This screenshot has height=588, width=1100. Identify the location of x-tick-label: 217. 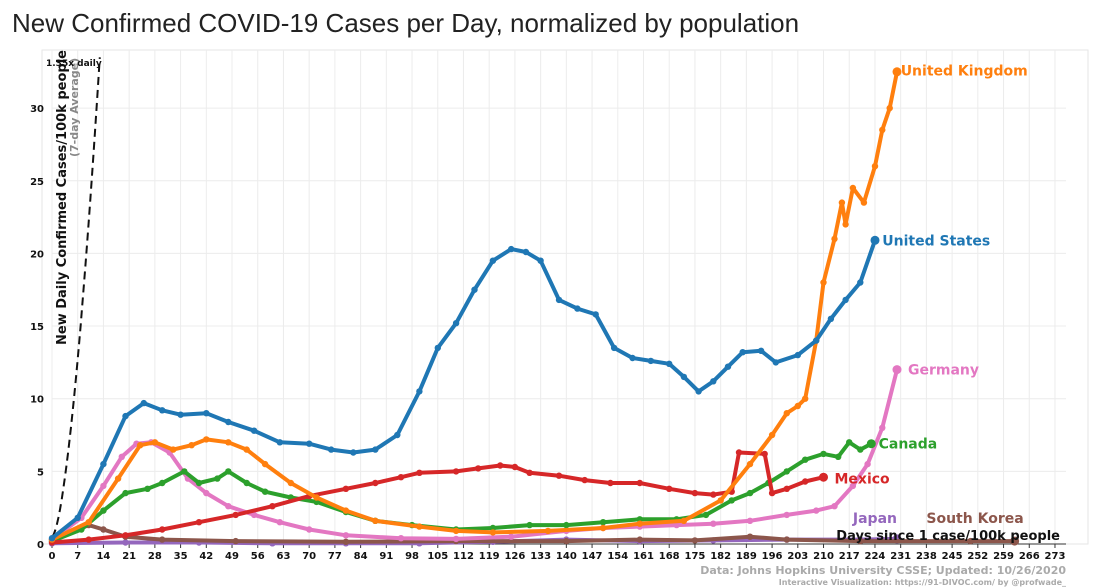
(849, 556).